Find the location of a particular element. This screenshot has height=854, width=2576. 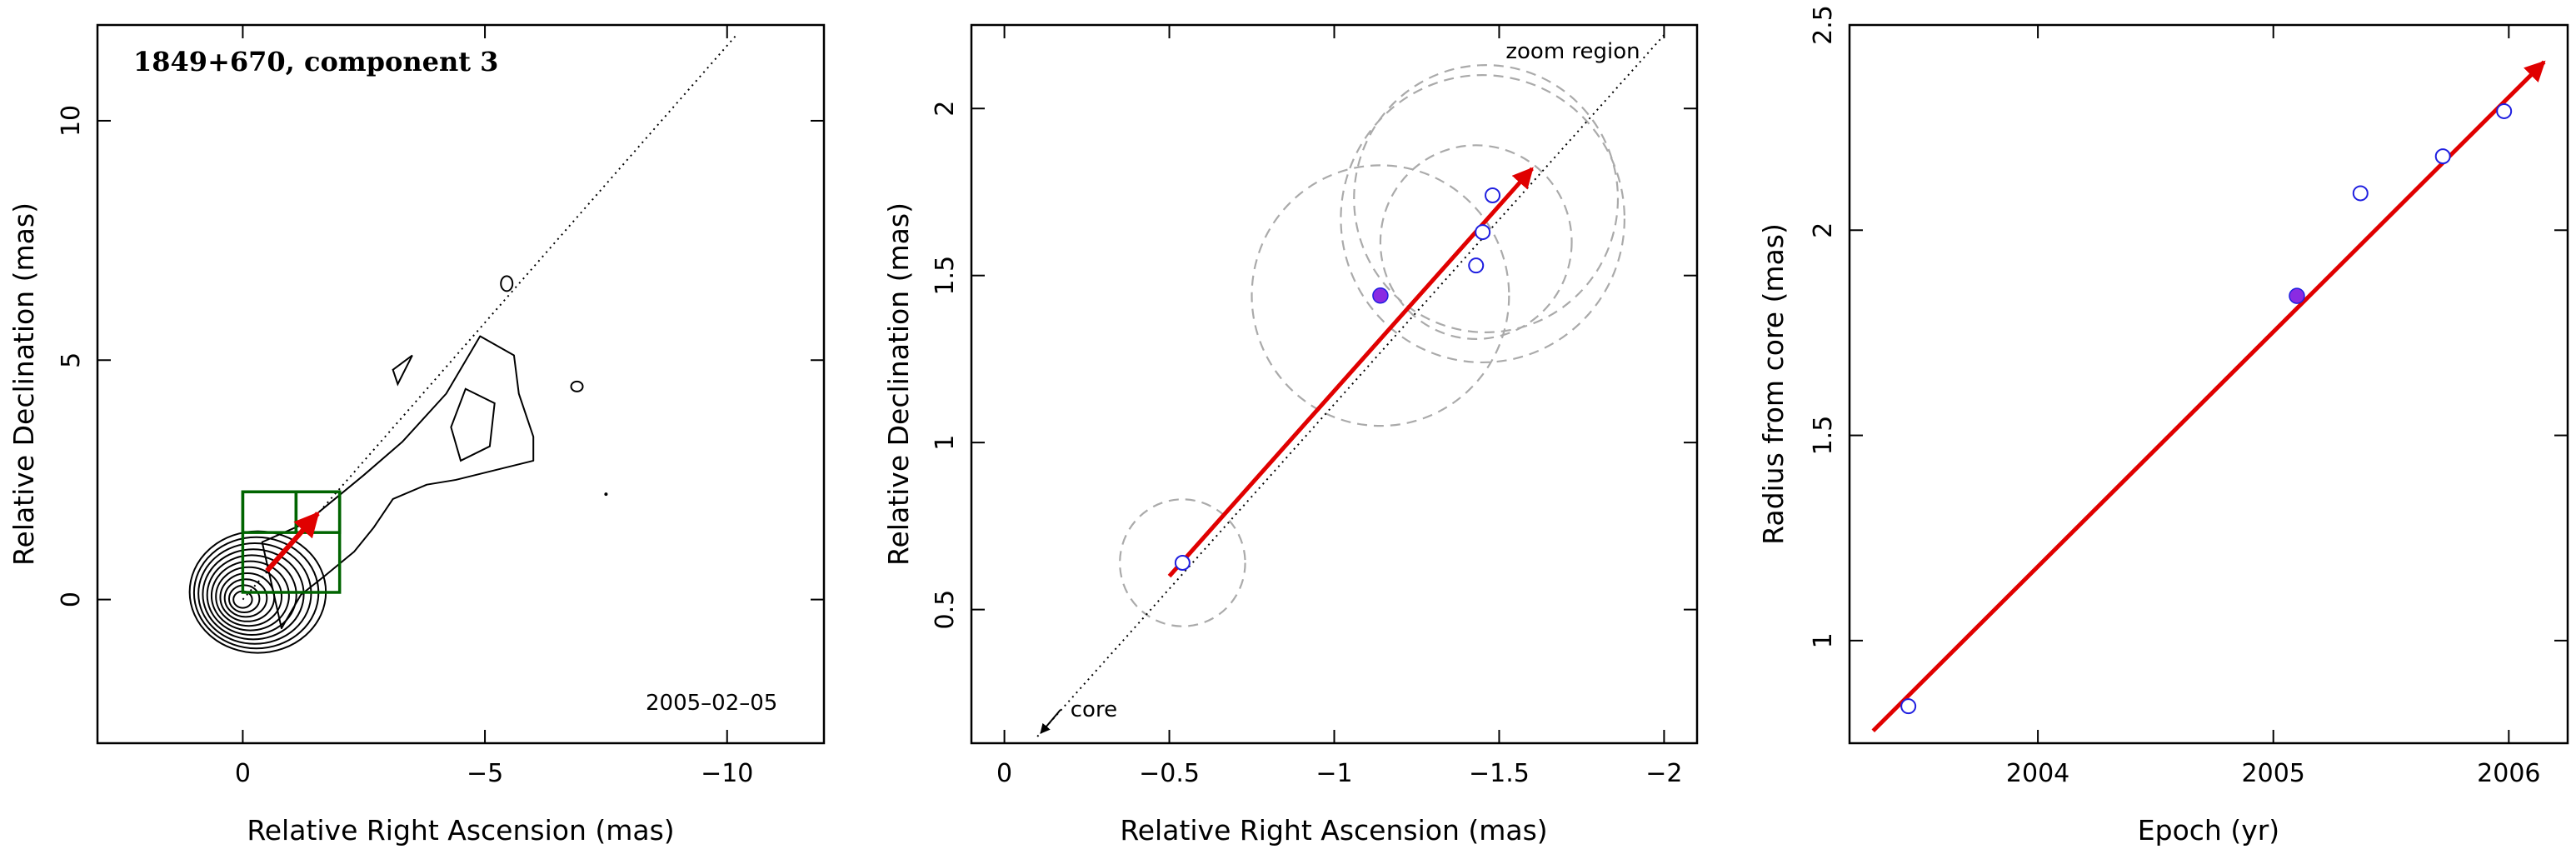

core-label: core is located at coordinates (1094, 709).